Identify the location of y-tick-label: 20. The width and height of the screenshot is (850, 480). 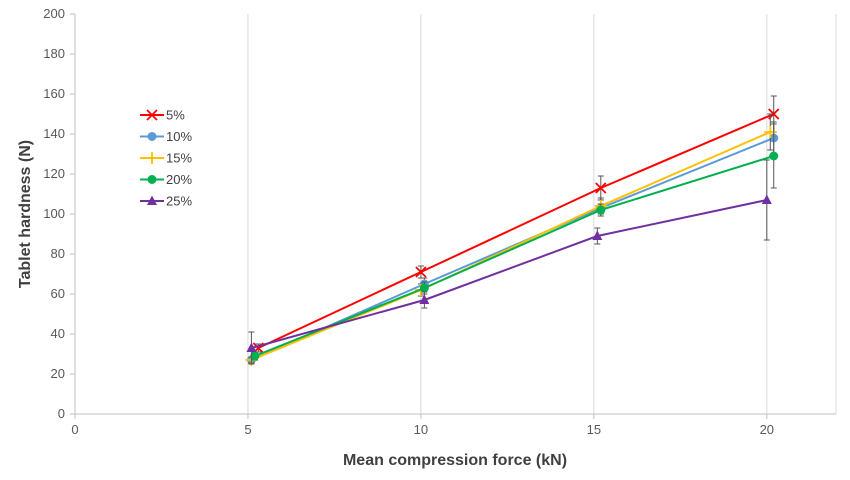
(58, 373).